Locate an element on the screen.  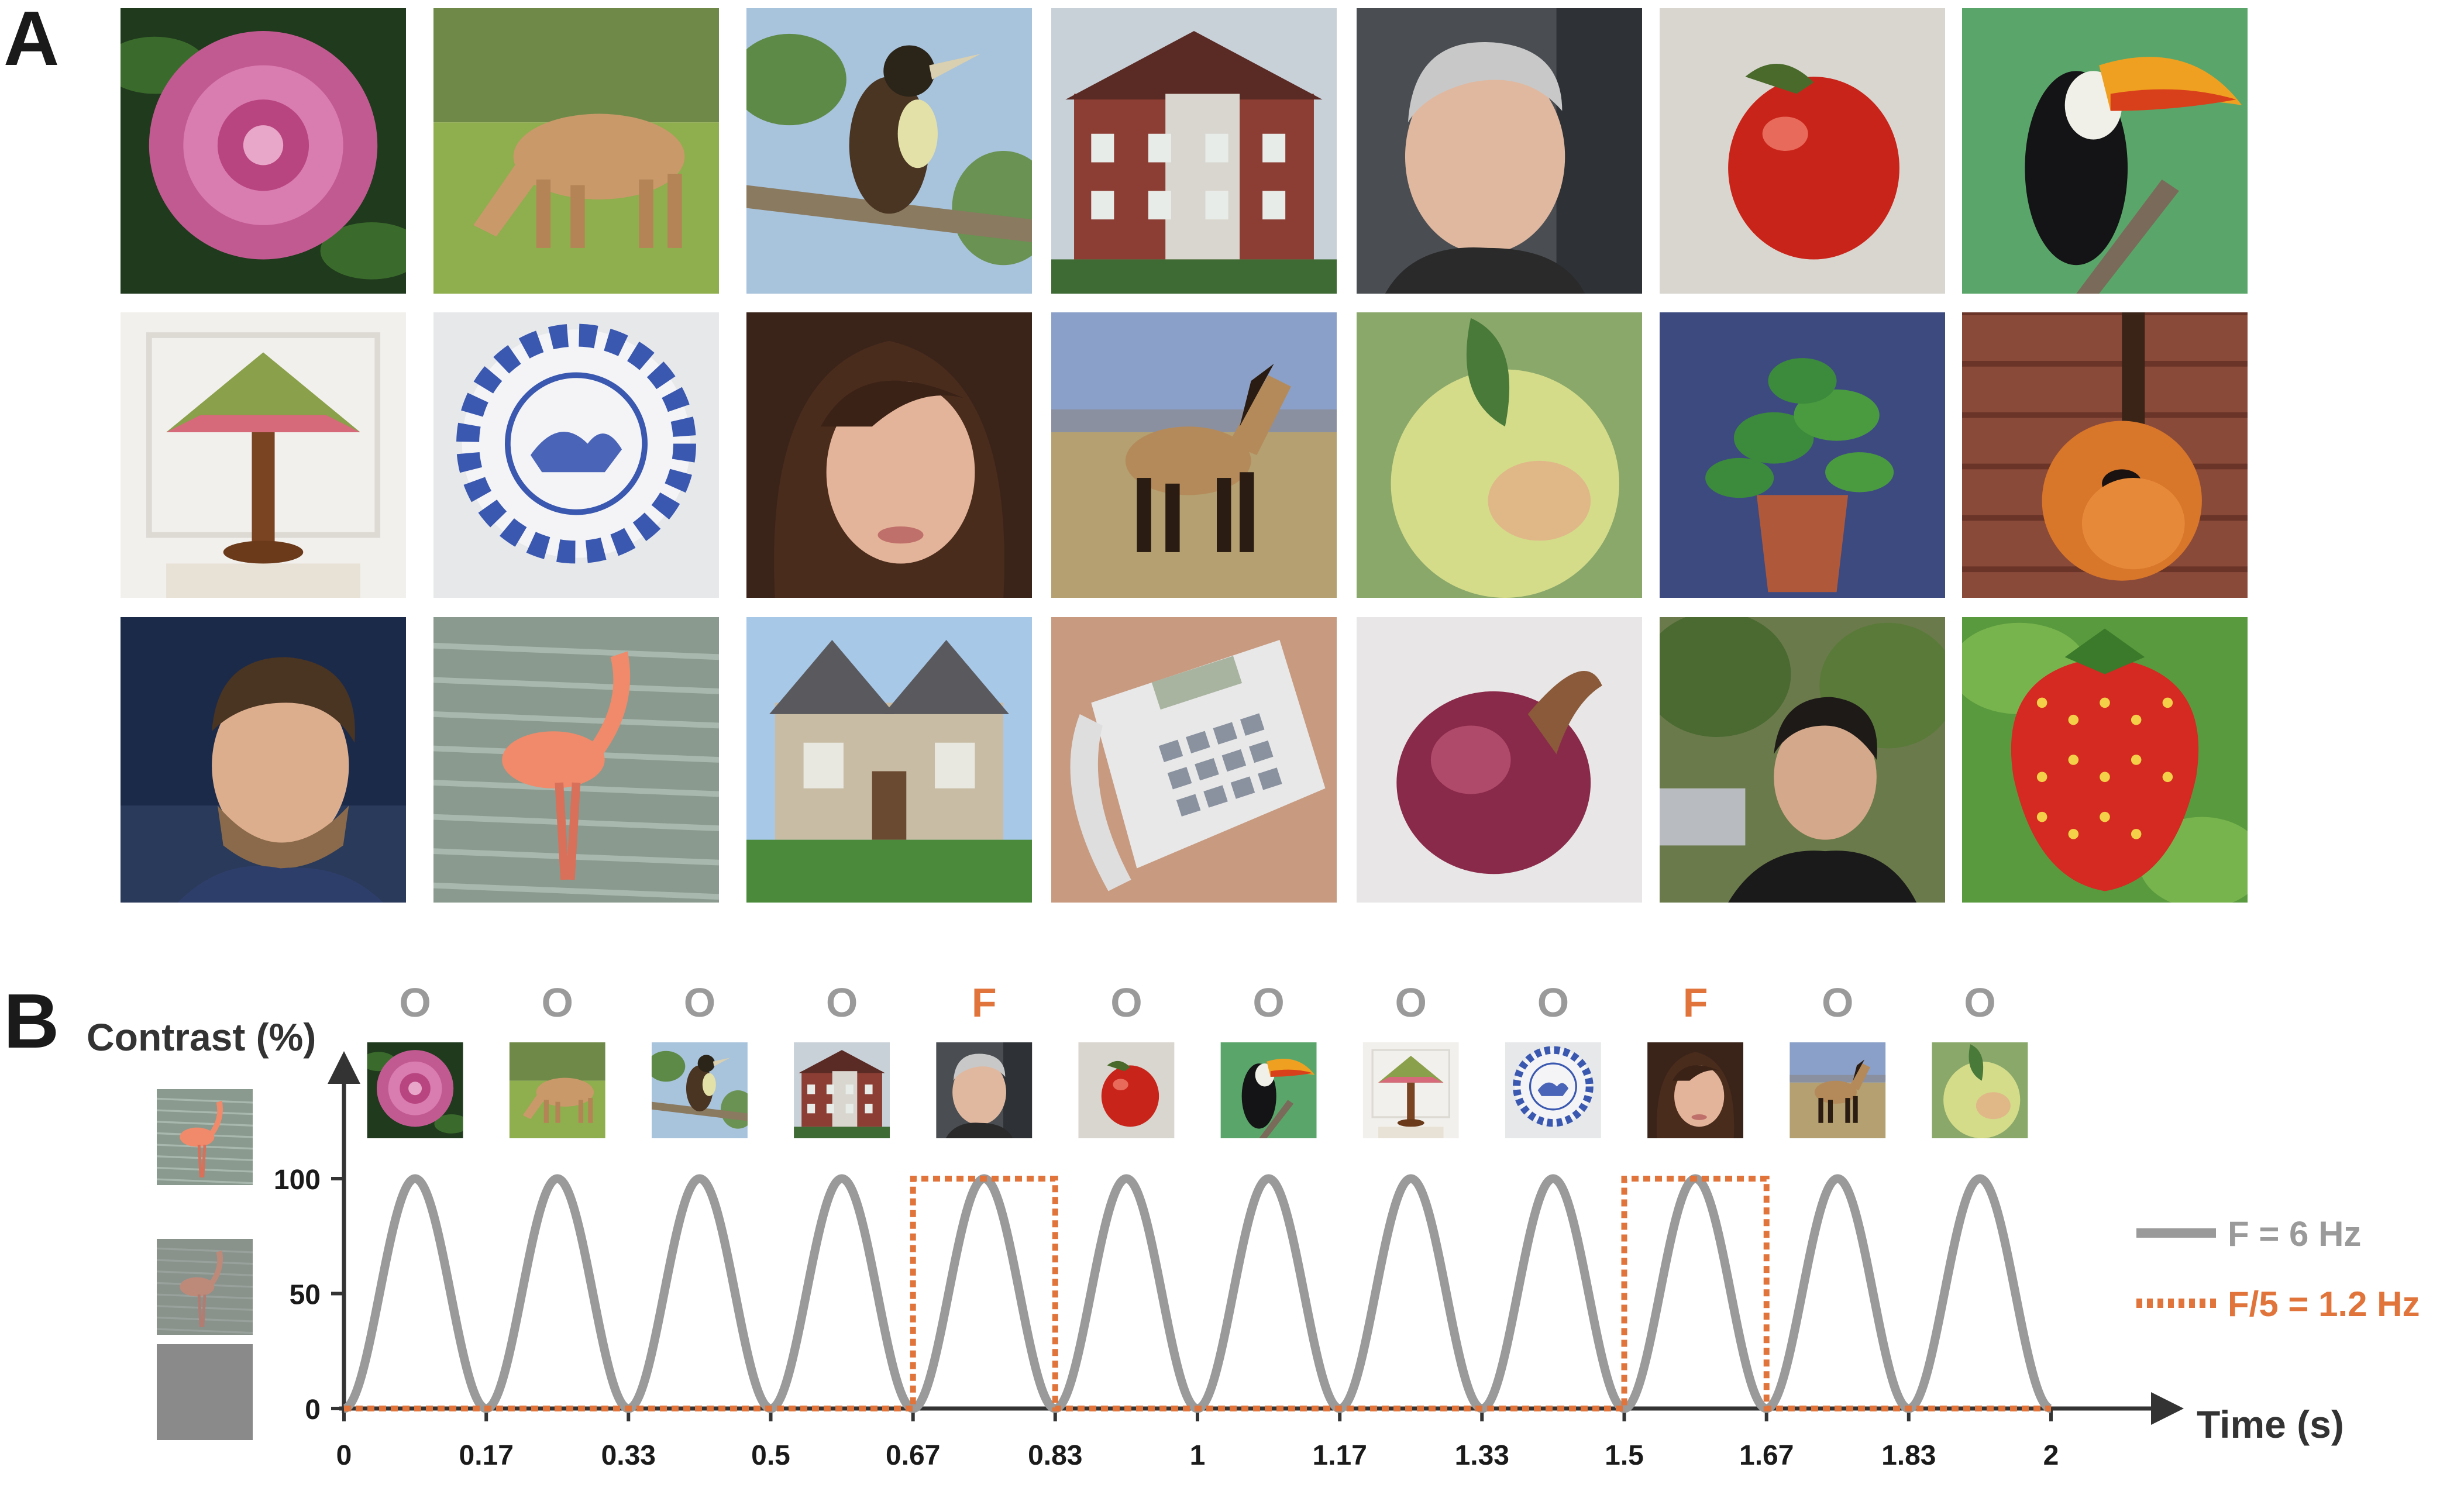
grid-image-guitar is located at coordinates (2105, 455).